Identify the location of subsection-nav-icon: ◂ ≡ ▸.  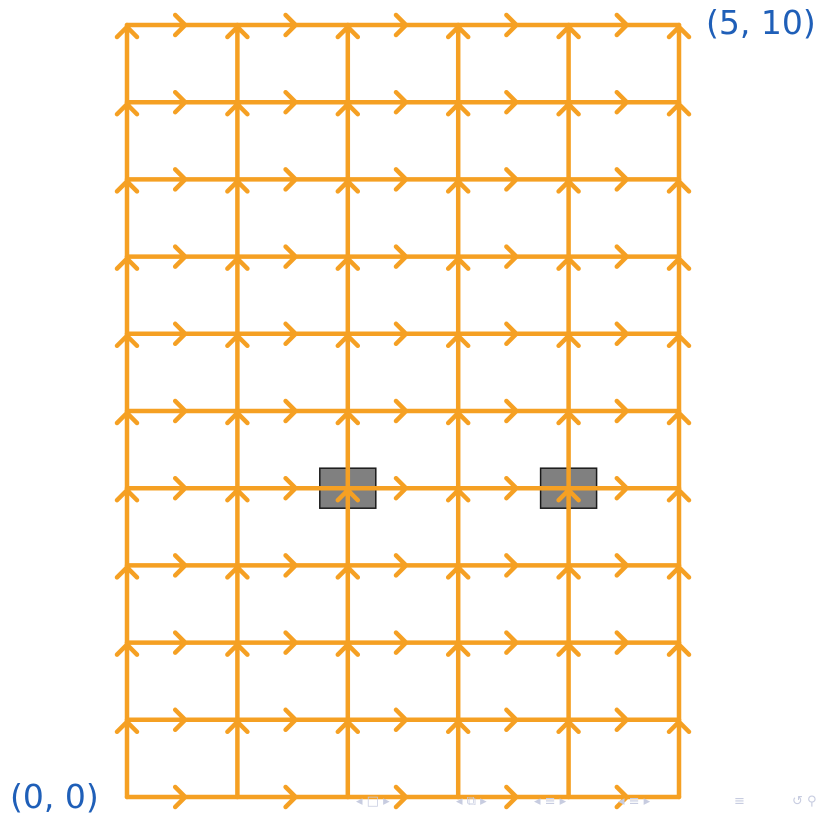
(550, 801).